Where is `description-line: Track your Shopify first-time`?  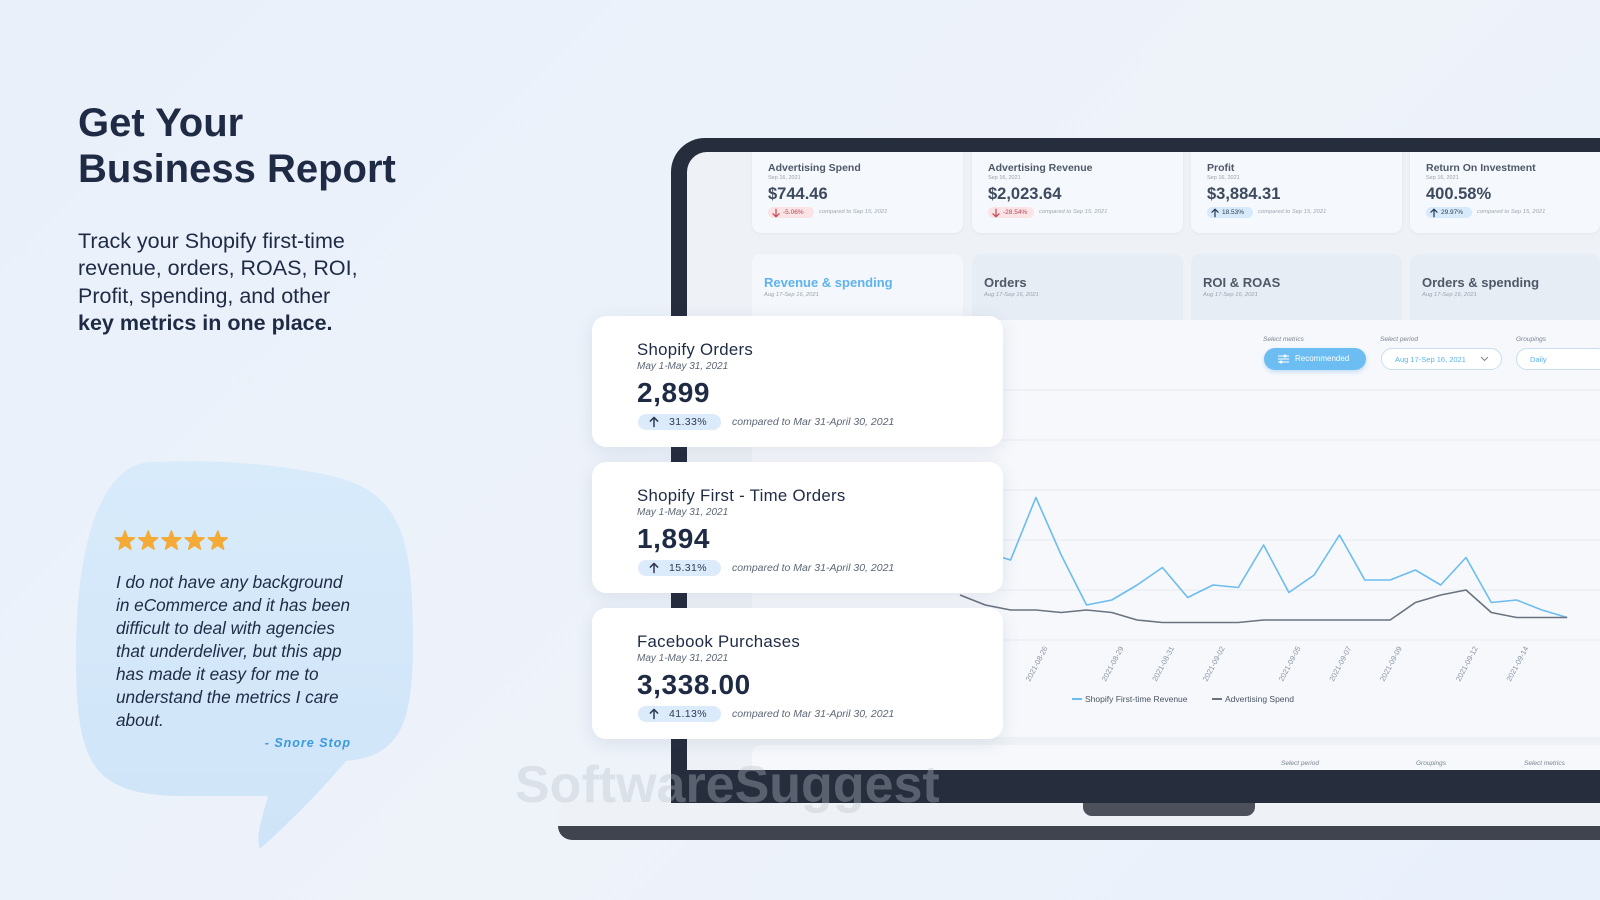
description-line: Track your Shopify first-time is located at coordinates (211, 241).